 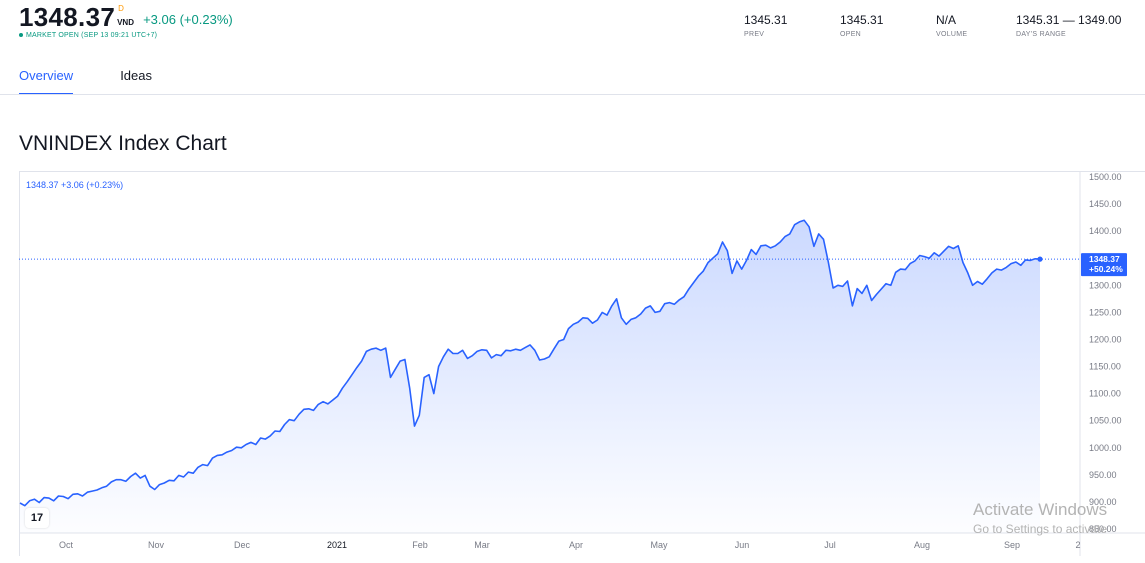 I want to click on y-tick-label: 1500.00, so click(x=1105, y=177).